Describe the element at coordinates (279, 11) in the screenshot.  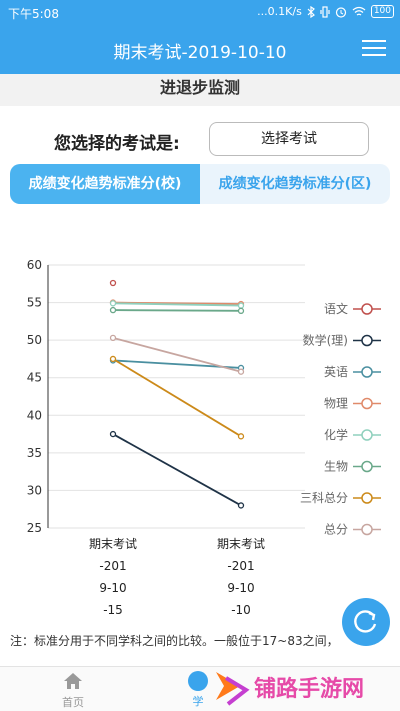
I see `network-speed: ...0.1K/s` at that location.